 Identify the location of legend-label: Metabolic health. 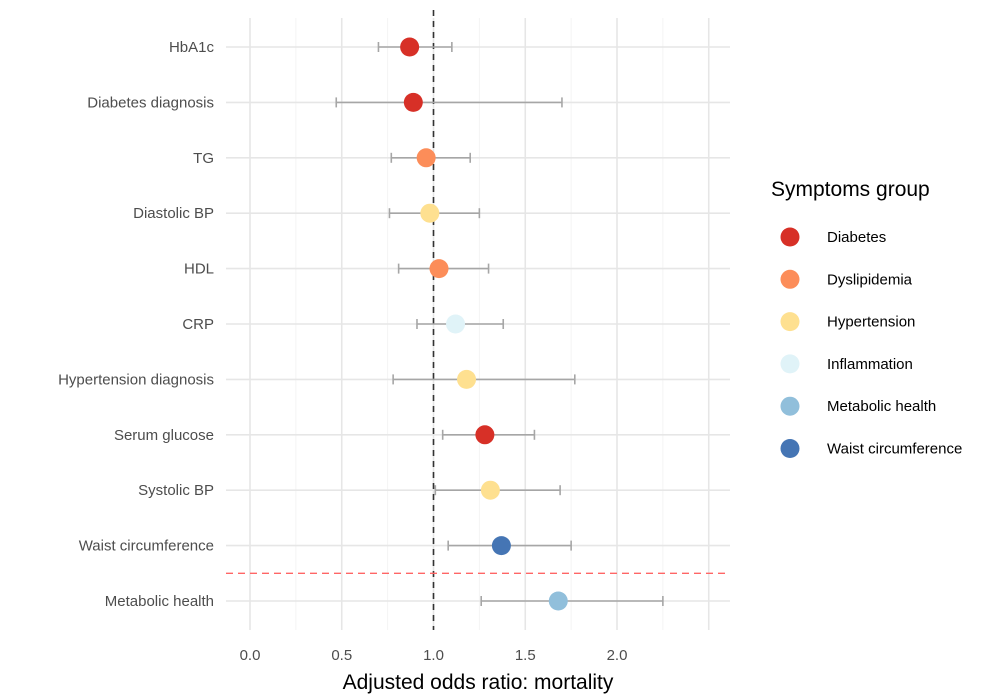
(881, 406).